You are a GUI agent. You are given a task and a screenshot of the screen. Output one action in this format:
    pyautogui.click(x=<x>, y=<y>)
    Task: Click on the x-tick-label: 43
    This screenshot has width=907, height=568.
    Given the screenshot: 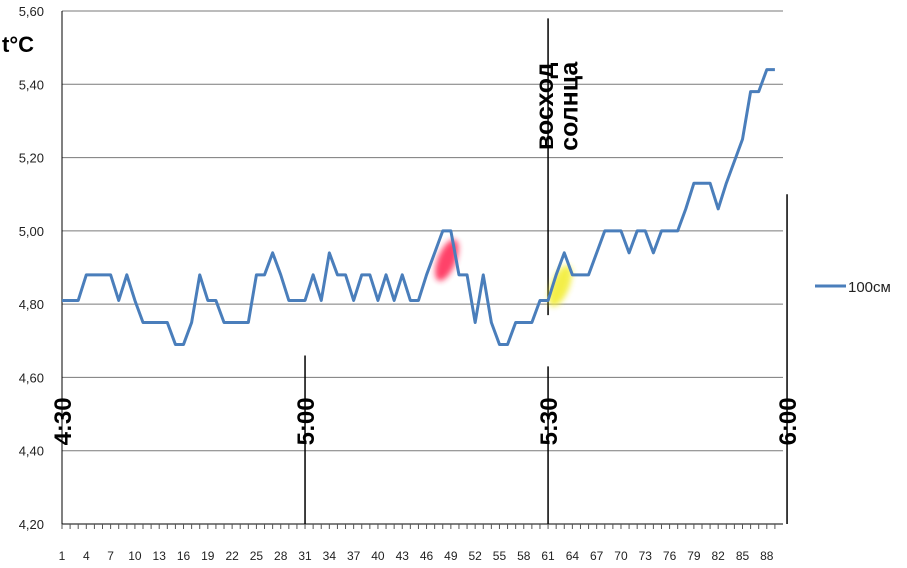 What is the action you would take?
    pyautogui.click(x=403, y=556)
    